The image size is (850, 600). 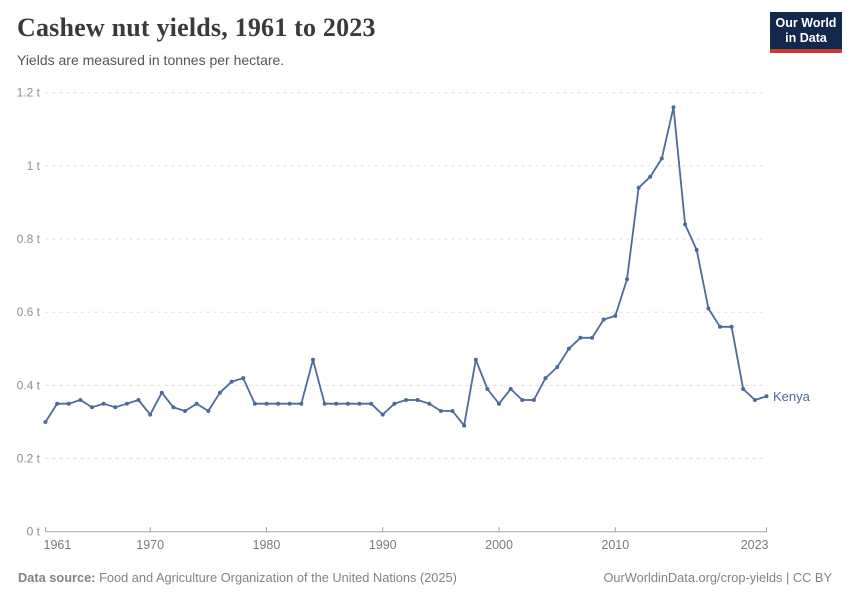 What do you see at coordinates (29, 459) in the screenshot?
I see `y-tick-label: 0.2 t` at bounding box center [29, 459].